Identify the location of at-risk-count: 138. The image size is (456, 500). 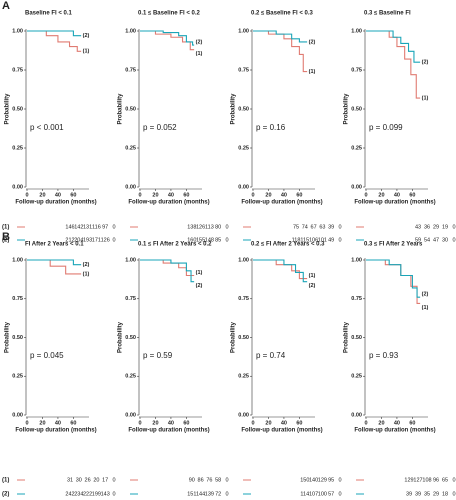
(191, 227).